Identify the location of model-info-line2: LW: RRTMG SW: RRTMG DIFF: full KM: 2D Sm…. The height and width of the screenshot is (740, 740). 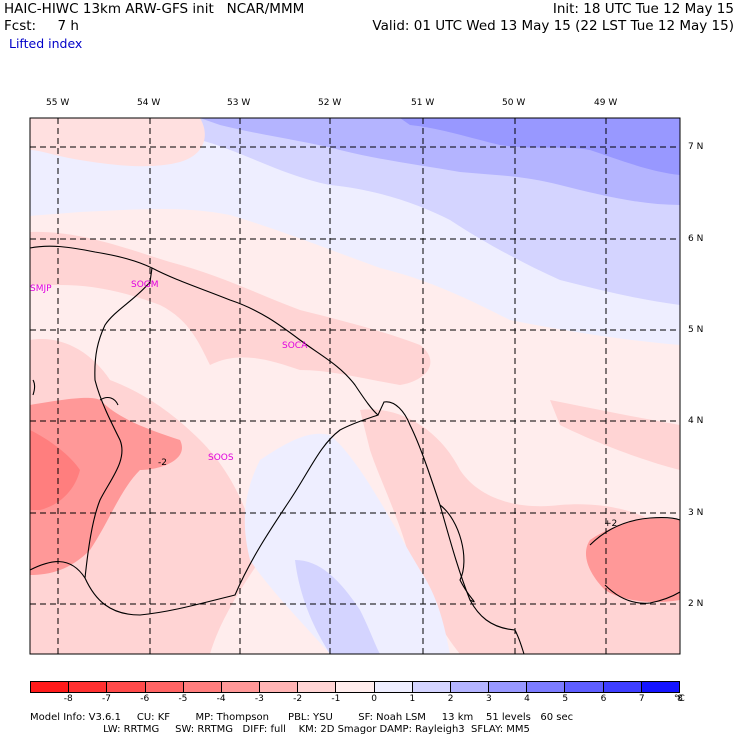
(280, 729).